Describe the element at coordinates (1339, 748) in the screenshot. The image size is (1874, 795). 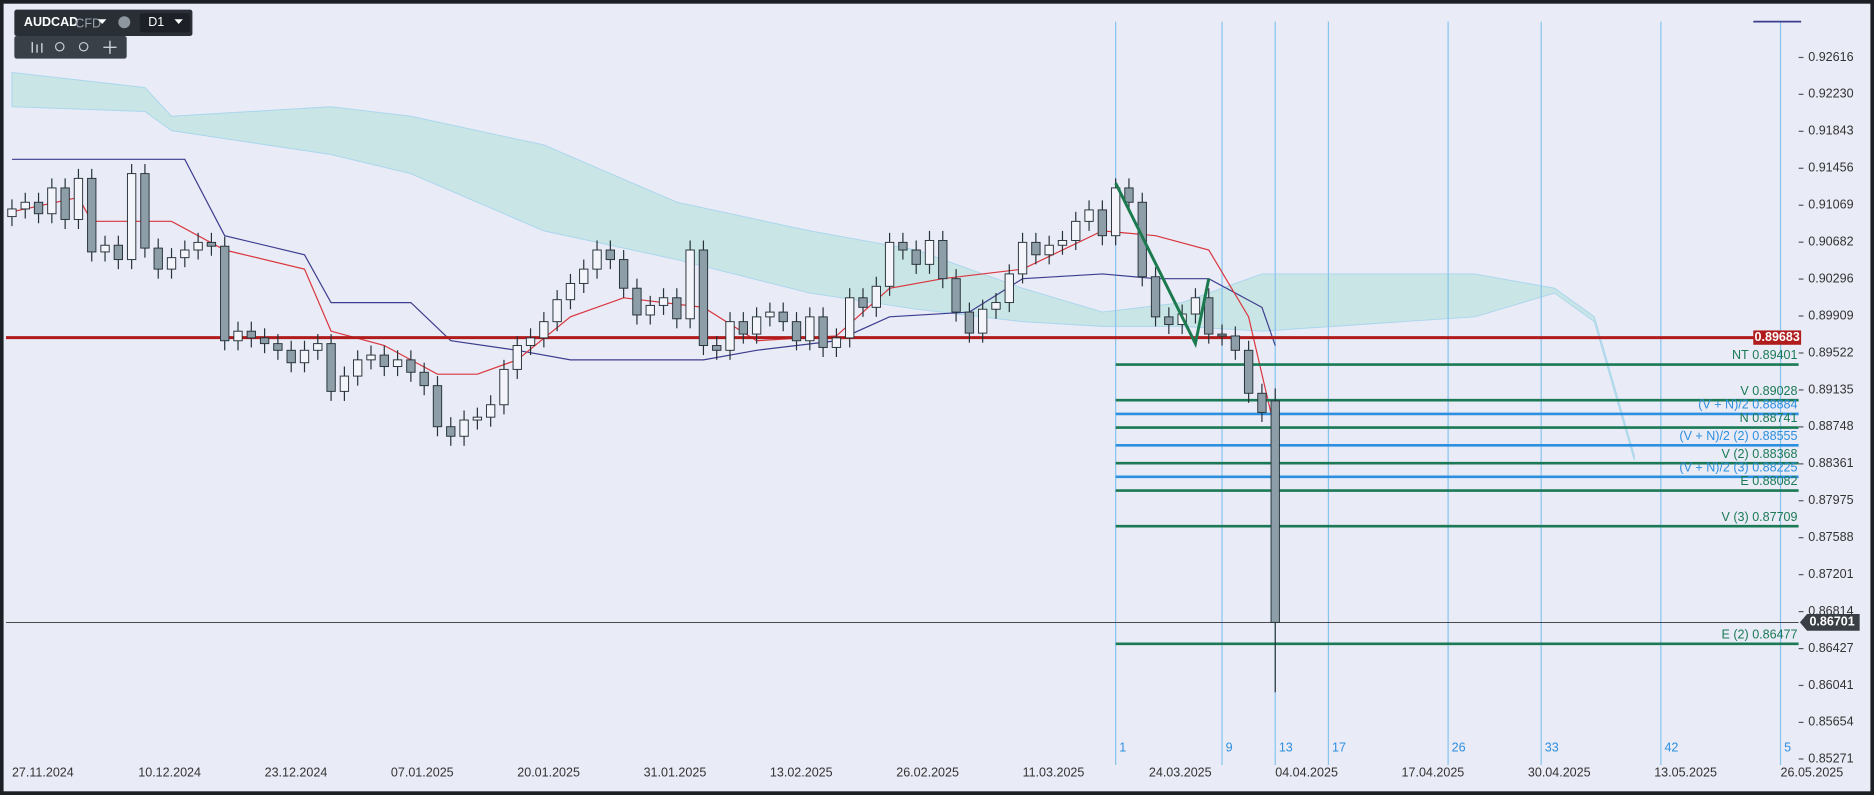
I see `cycle-label: 17` at that location.